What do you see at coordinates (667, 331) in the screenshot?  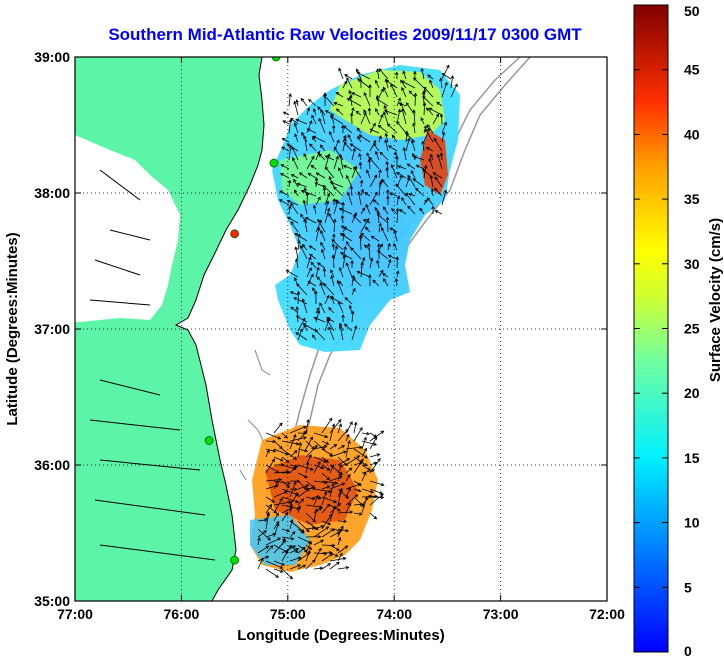 I see `colorbar-ticks: 0 5 10 15 20 25 30 35 40 45 50` at bounding box center [667, 331].